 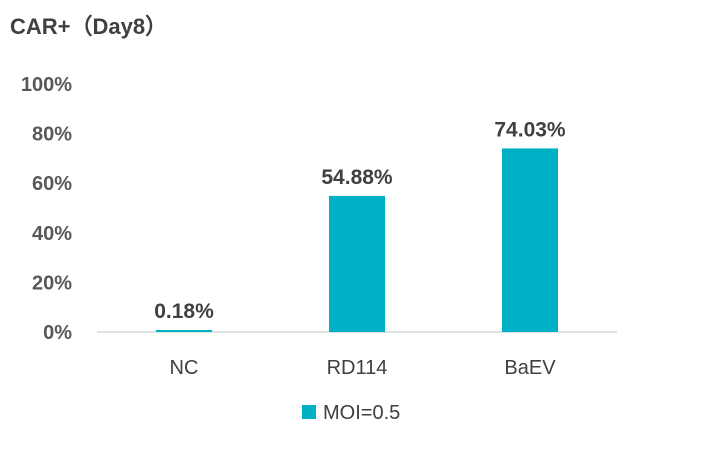 What do you see at coordinates (357, 177) in the screenshot?
I see `data-label-rd114: 54.88%` at bounding box center [357, 177].